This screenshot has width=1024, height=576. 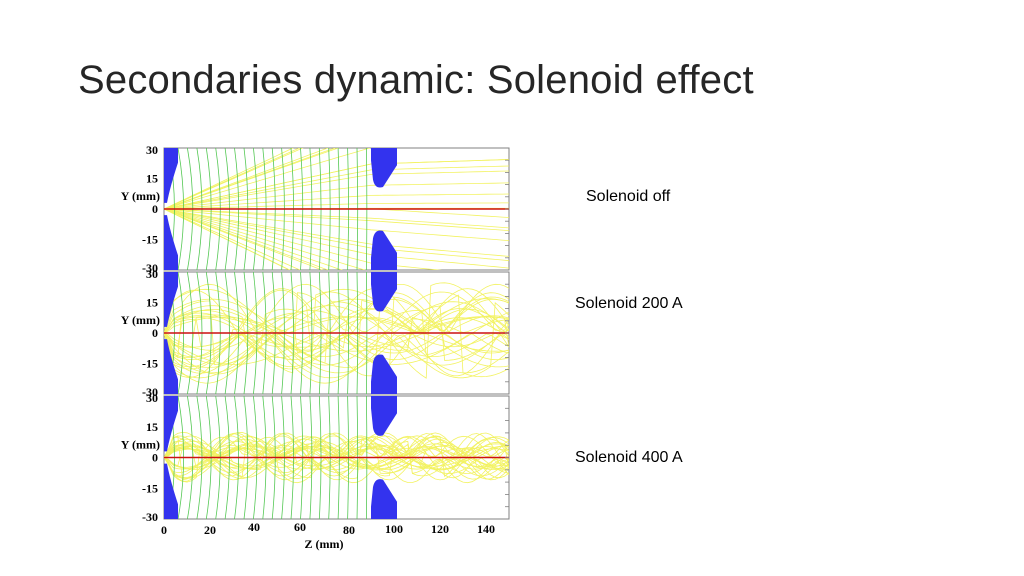 What do you see at coordinates (210, 530) in the screenshot?
I see `x-tick-label: 20` at bounding box center [210, 530].